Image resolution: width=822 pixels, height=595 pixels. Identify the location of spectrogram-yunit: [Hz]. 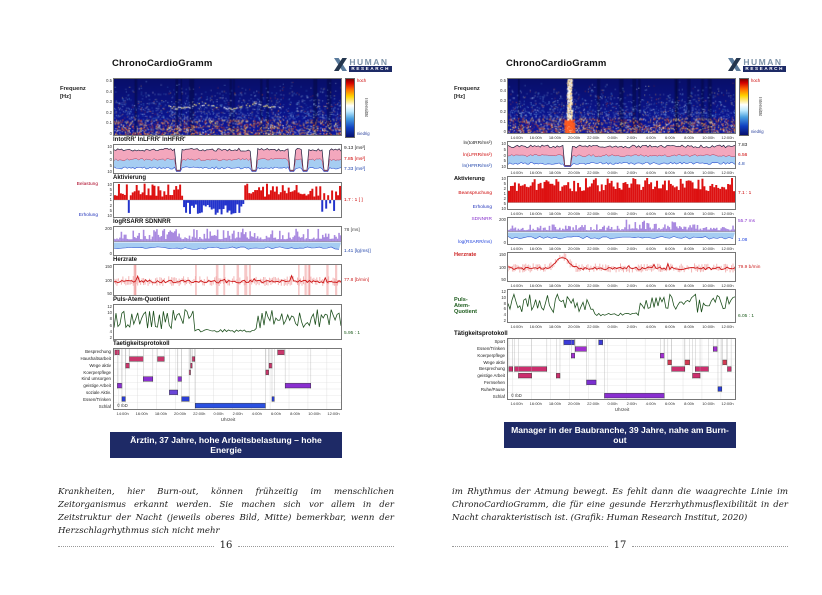
(459, 97).